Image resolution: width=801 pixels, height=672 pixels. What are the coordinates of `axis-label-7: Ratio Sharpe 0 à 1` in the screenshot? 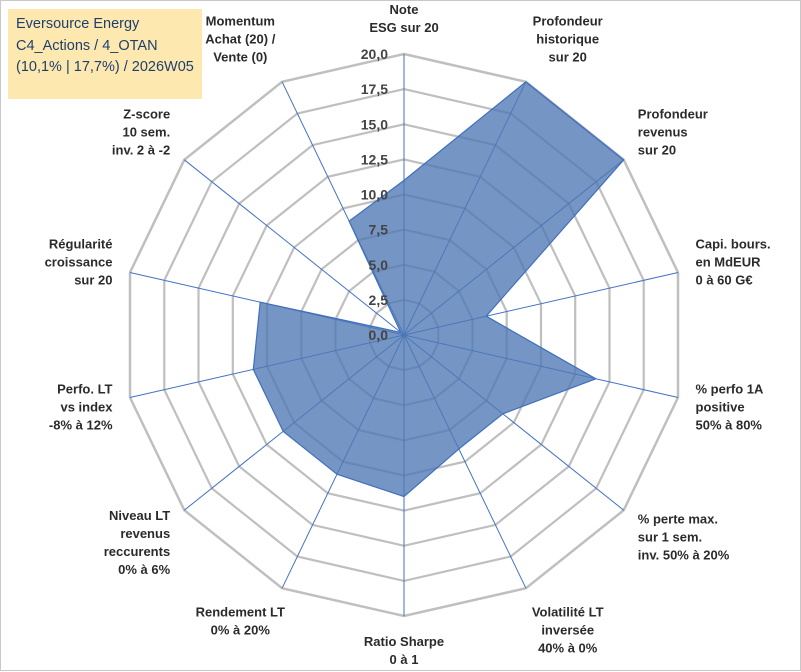 It's located at (404, 650).